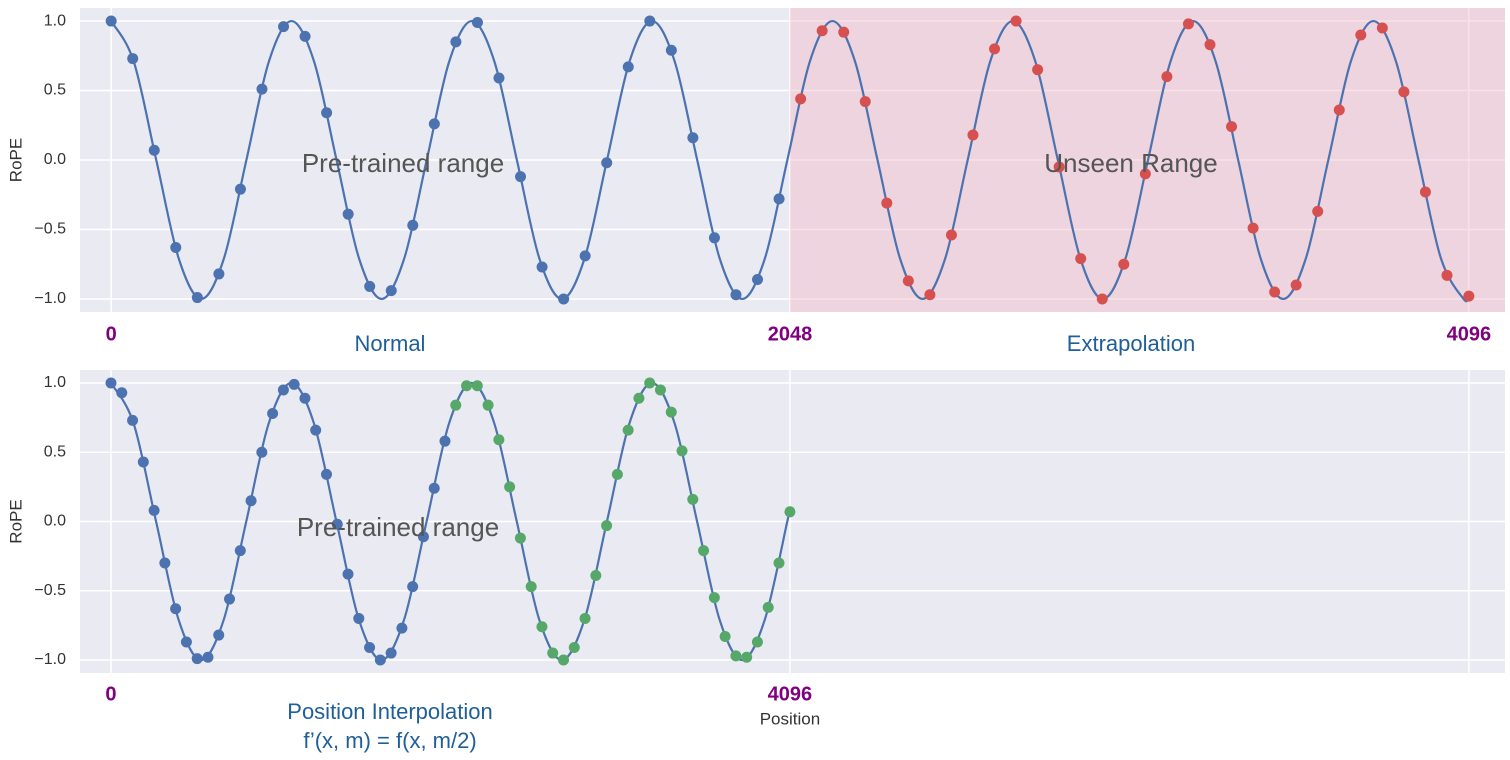 This screenshot has width=1510, height=760. I want to click on annotation: Normal, so click(390, 343).